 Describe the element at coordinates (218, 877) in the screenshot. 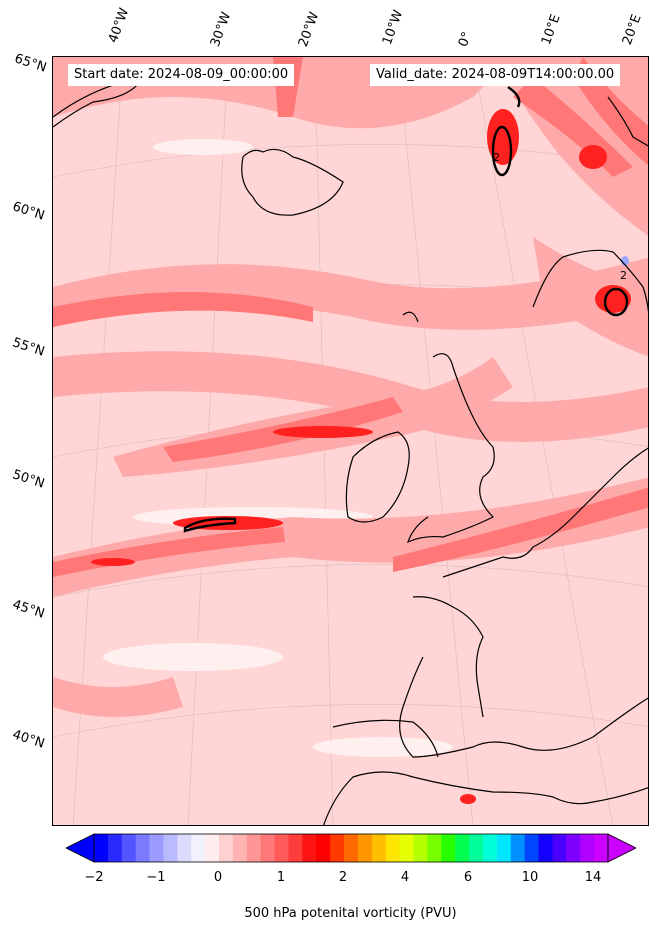

I see `colorbar-tick: 0` at that location.